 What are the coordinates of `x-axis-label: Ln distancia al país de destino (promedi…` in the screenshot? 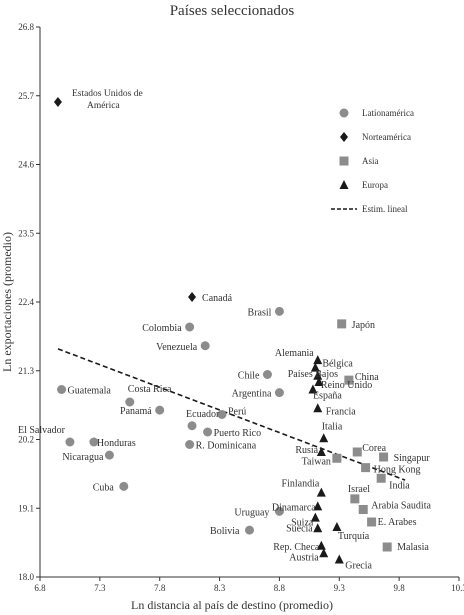 It's located at (232, 605).